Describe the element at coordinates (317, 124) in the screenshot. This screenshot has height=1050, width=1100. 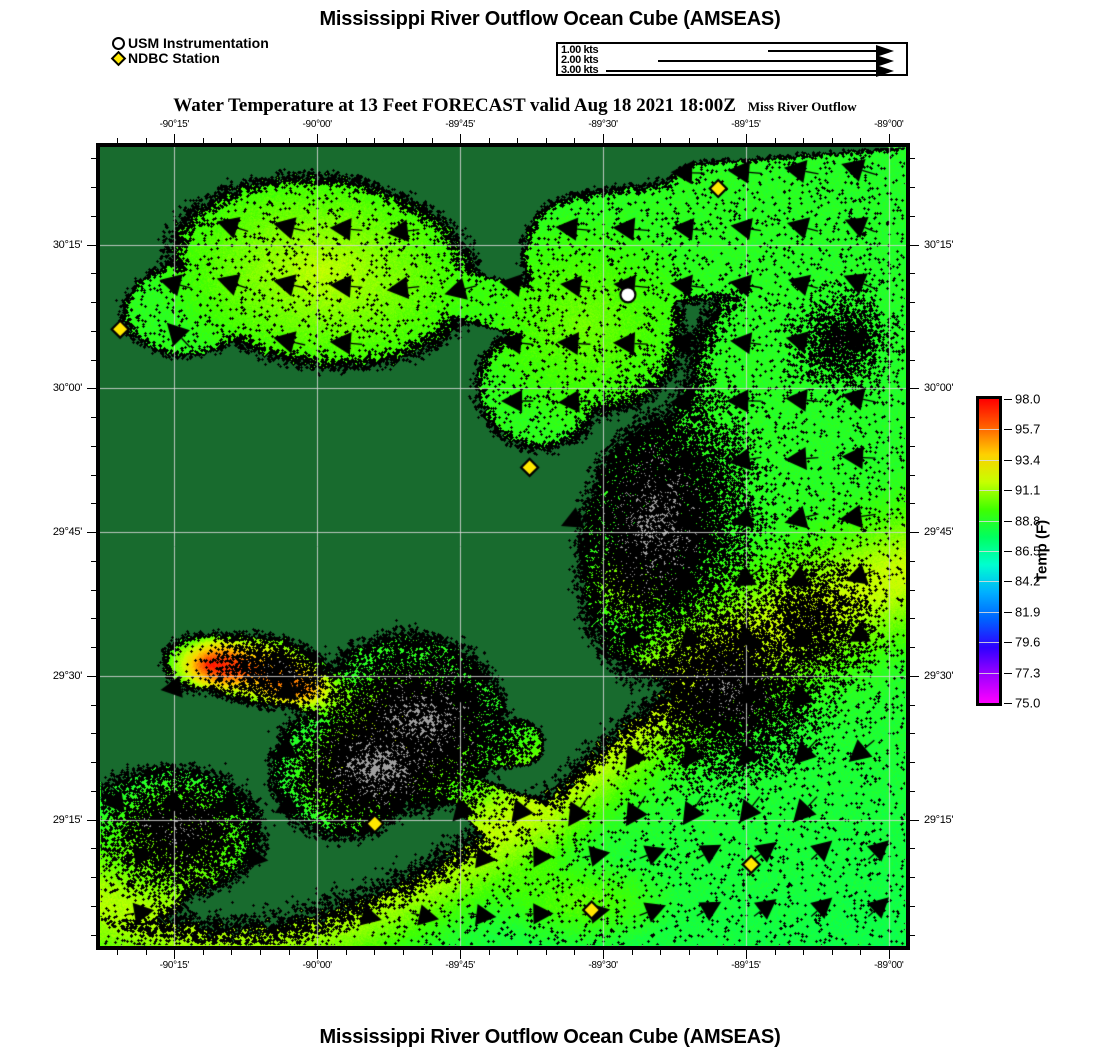
I see `x-tick-label: -90°00'` at that location.